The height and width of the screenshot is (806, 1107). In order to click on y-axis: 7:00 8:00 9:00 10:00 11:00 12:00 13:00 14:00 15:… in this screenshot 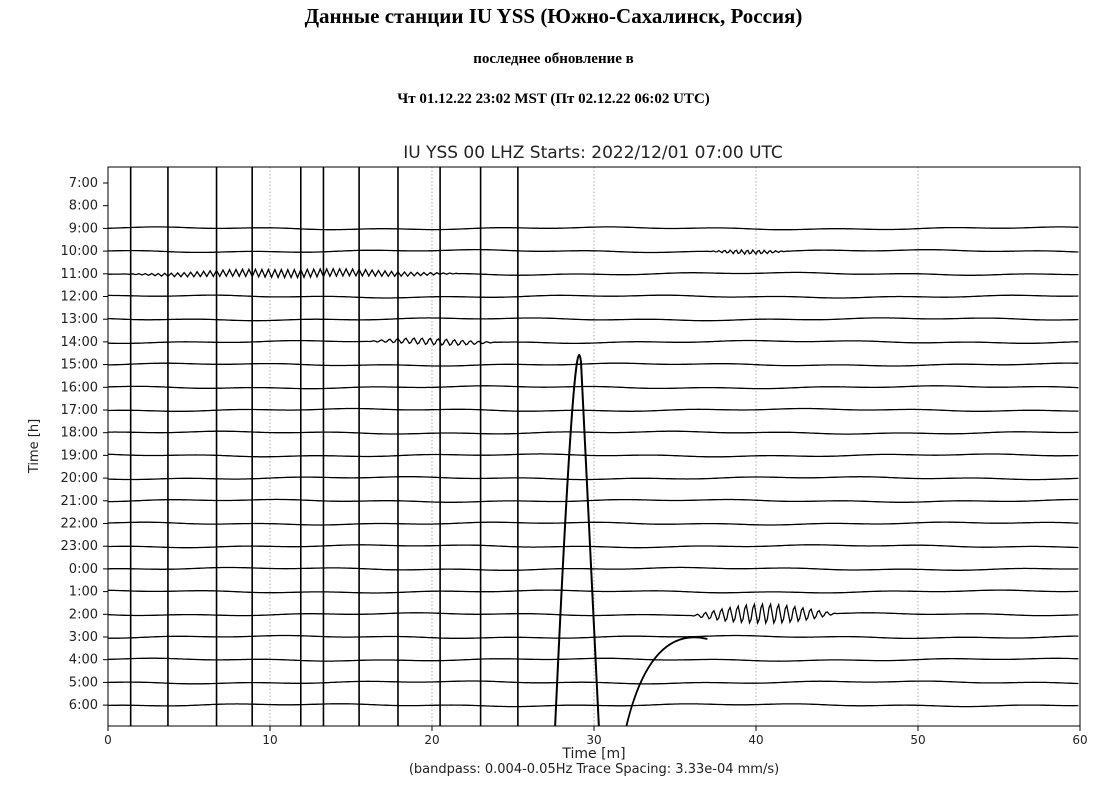, I will do `click(84, 444)`.